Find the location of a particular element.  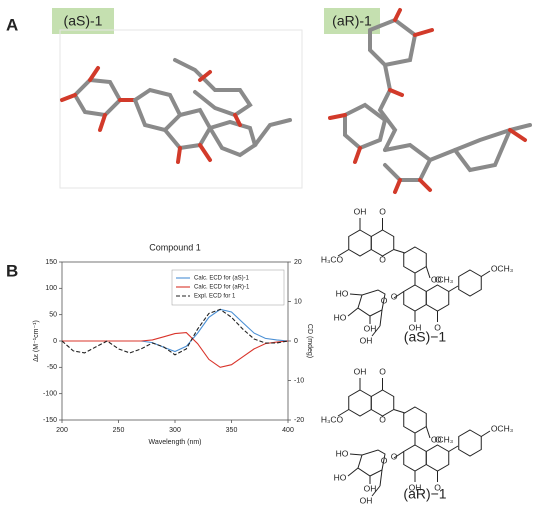

y2-tick-label: -20 is located at coordinates (299, 420).